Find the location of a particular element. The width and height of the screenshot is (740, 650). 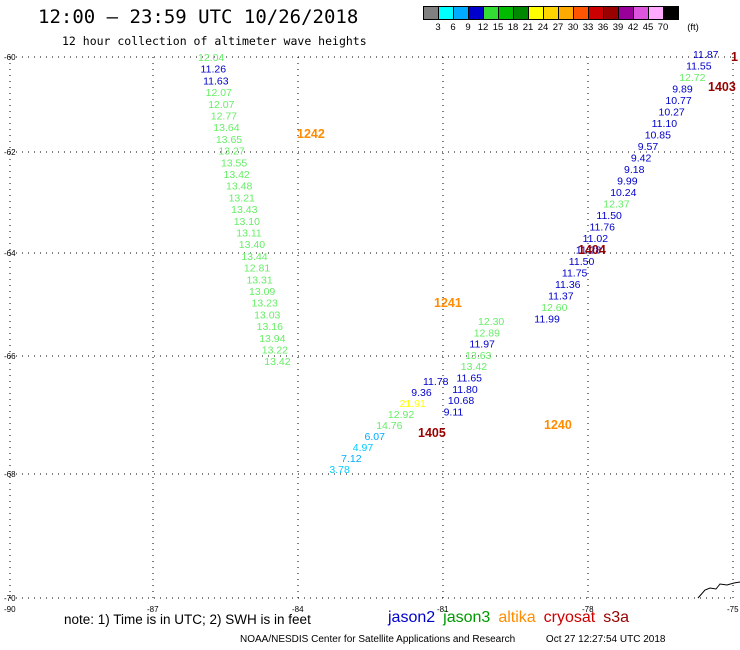

wave-height-value: 13.03 is located at coordinates (267, 315).